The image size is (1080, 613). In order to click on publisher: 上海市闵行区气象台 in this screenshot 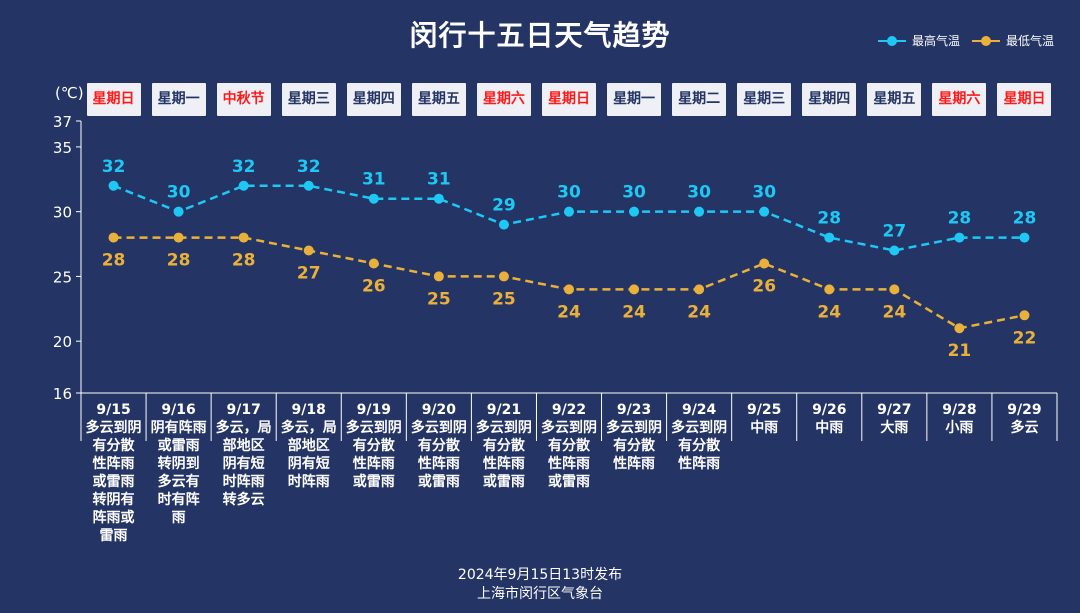, I will do `click(540, 594)`.